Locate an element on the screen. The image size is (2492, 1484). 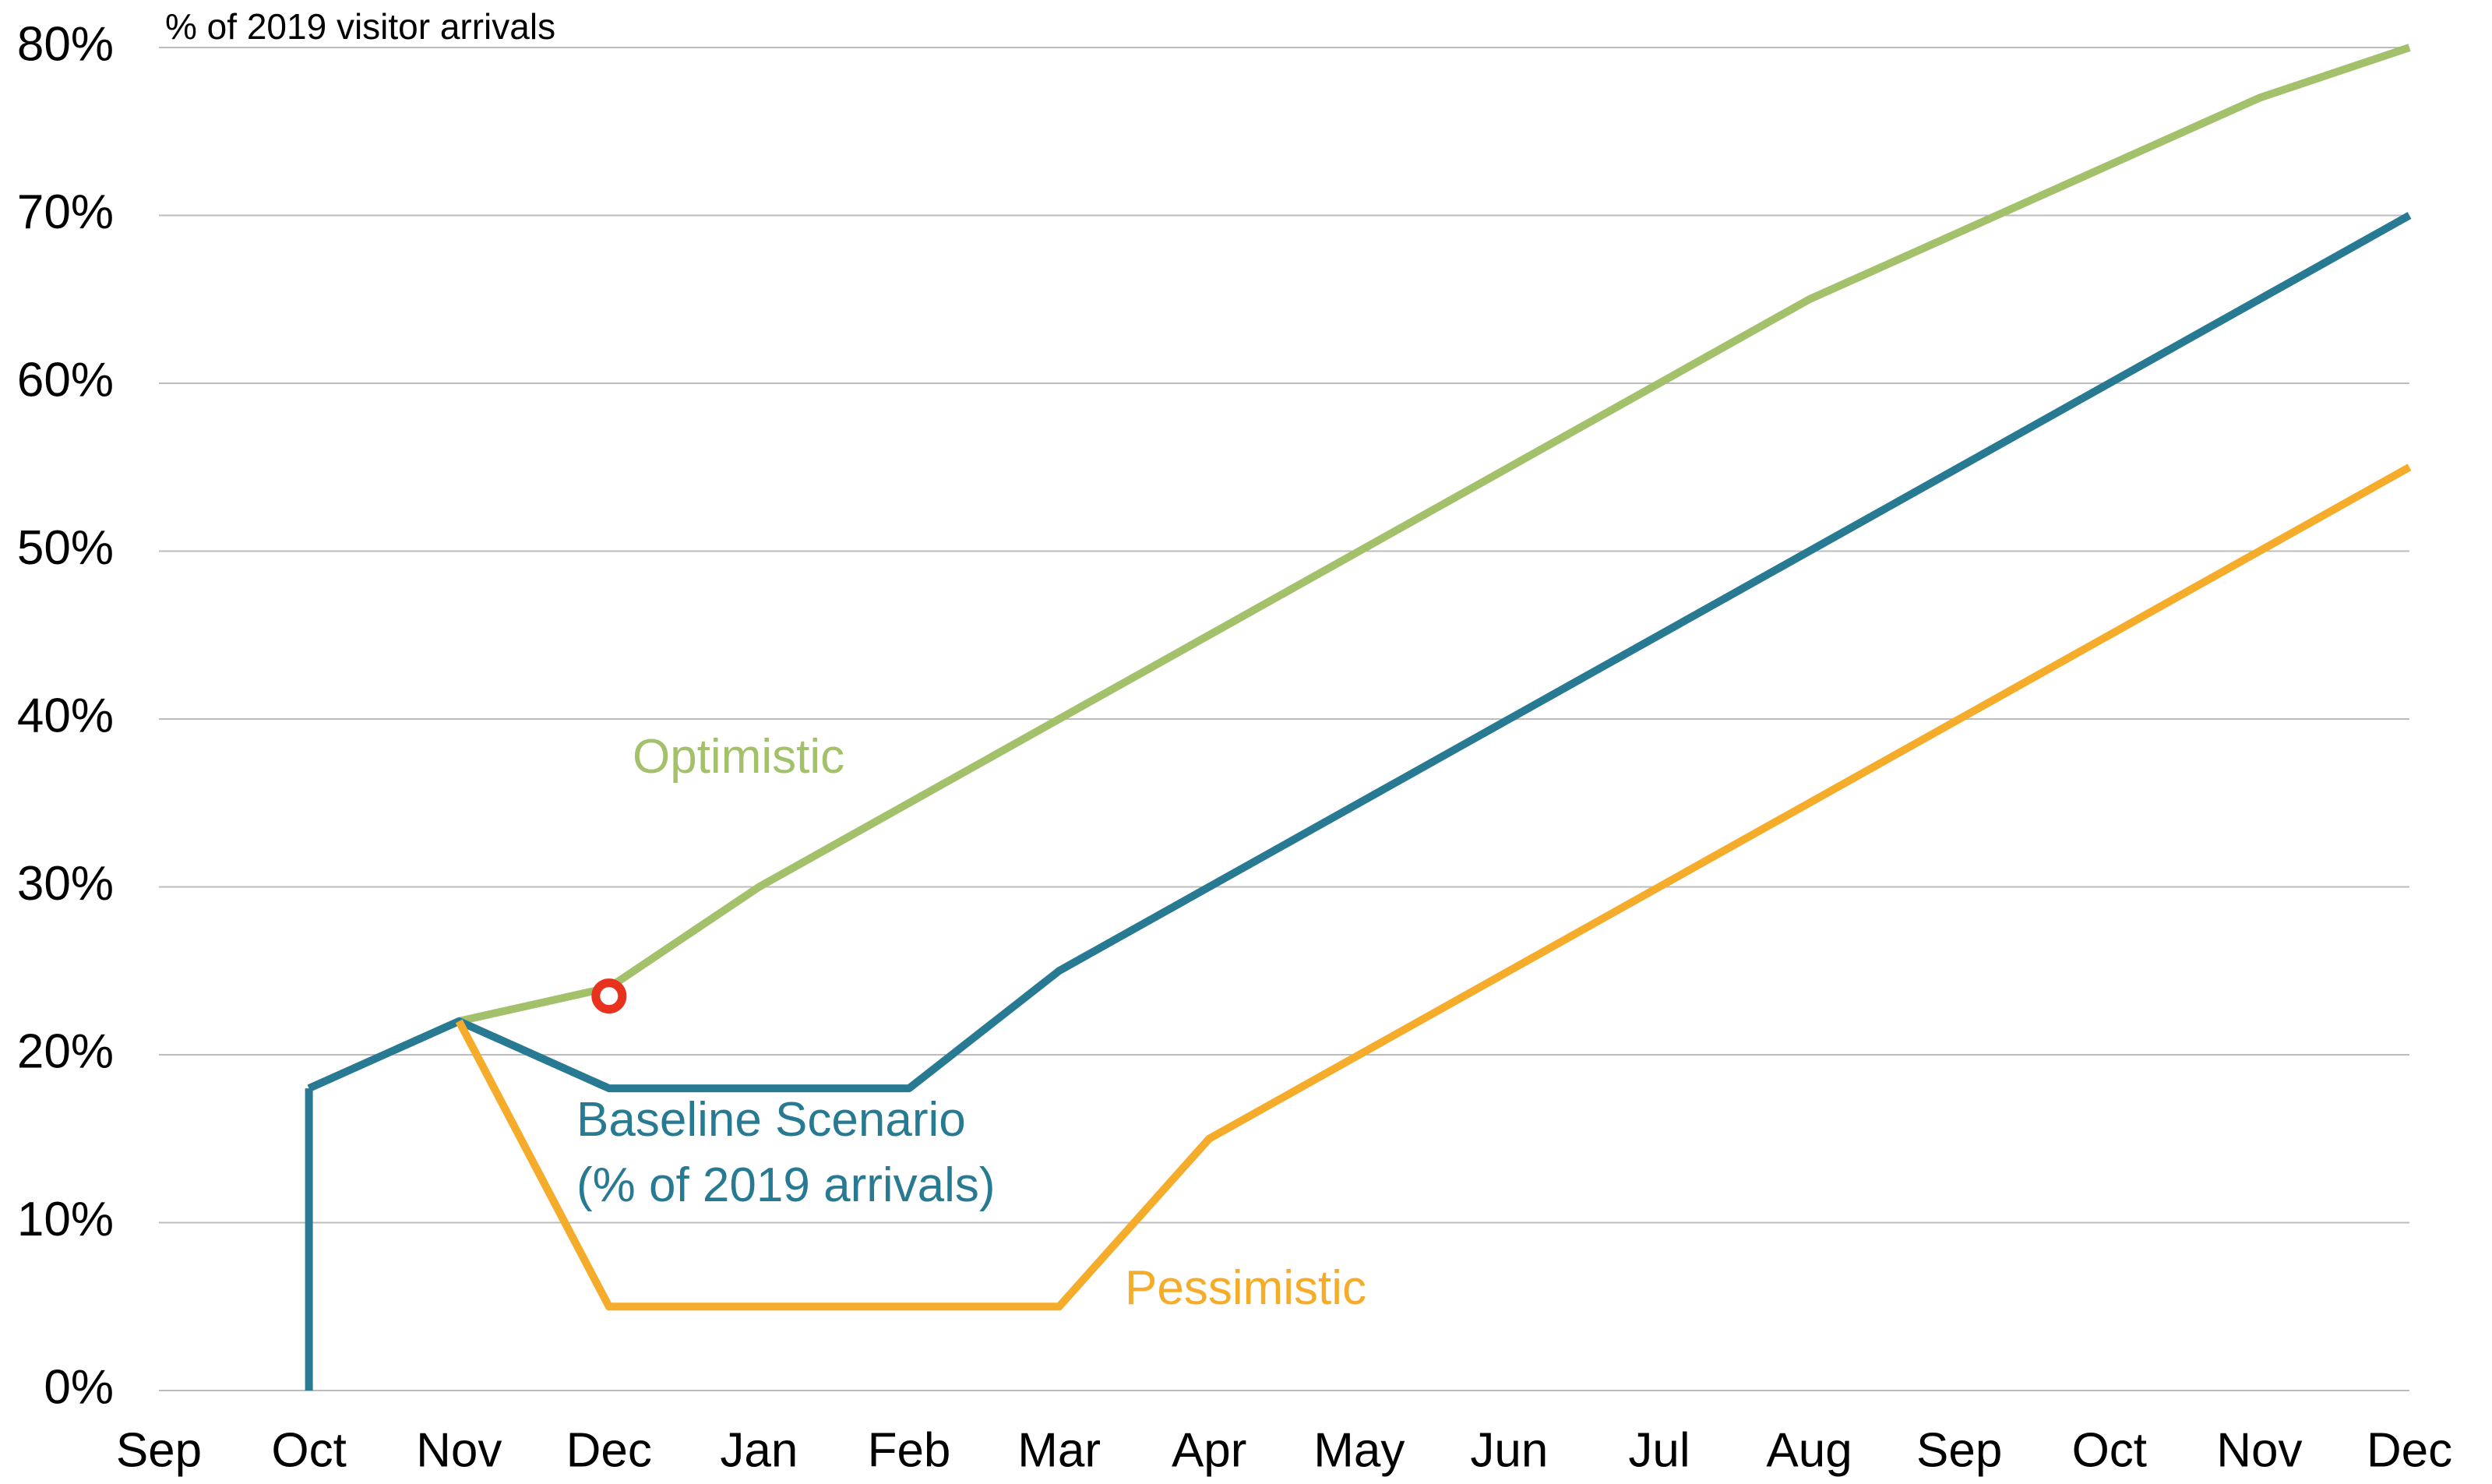
x-tick-label: Aug is located at coordinates (1809, 1450).